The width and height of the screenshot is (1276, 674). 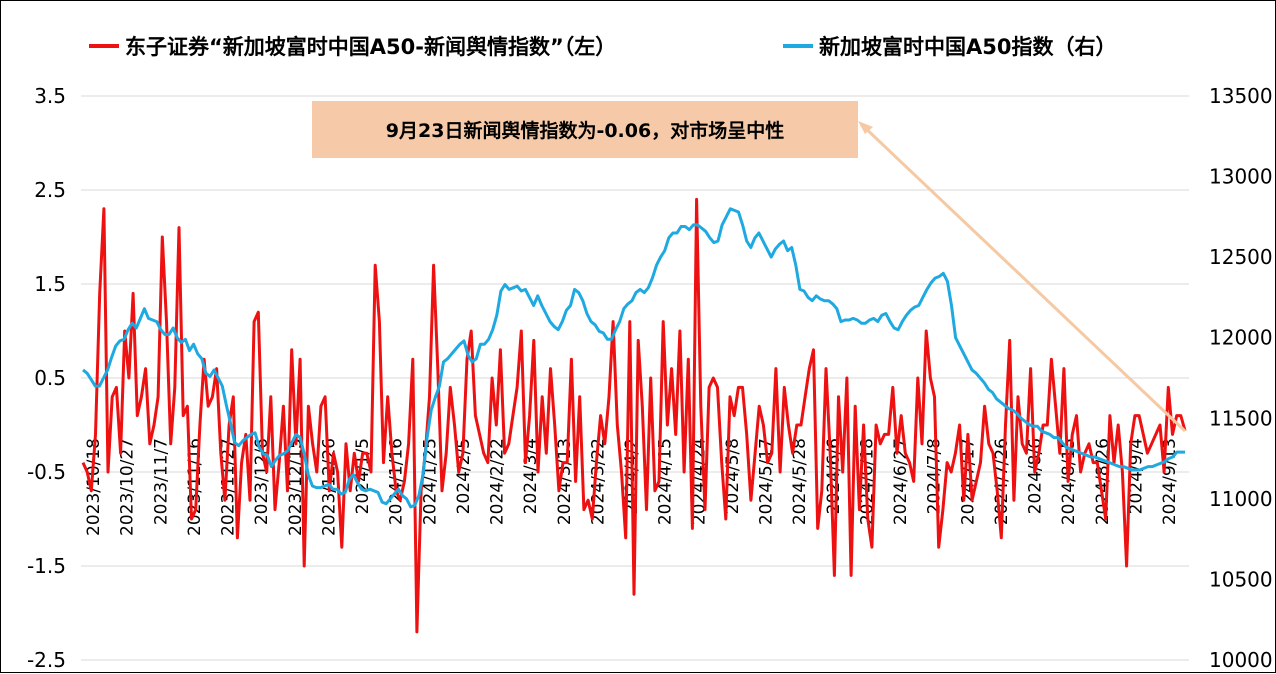 What do you see at coordinates (50, 96) in the screenshot?
I see `y-left-tick-label: 3.5` at bounding box center [50, 96].